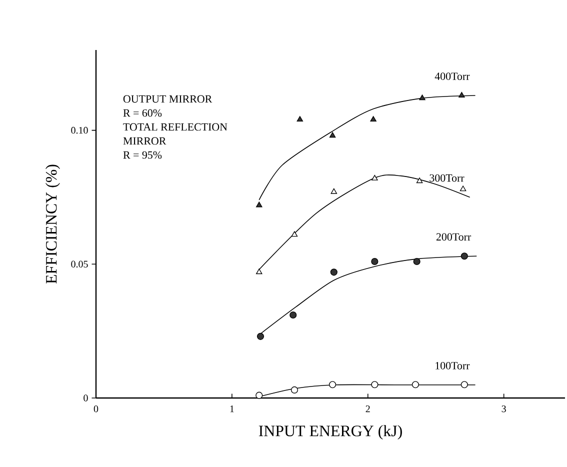 Image resolution: width=567 pixels, height=467 pixels. What do you see at coordinates (232, 409) in the screenshot?
I see `x-tick-label: 1` at bounding box center [232, 409].